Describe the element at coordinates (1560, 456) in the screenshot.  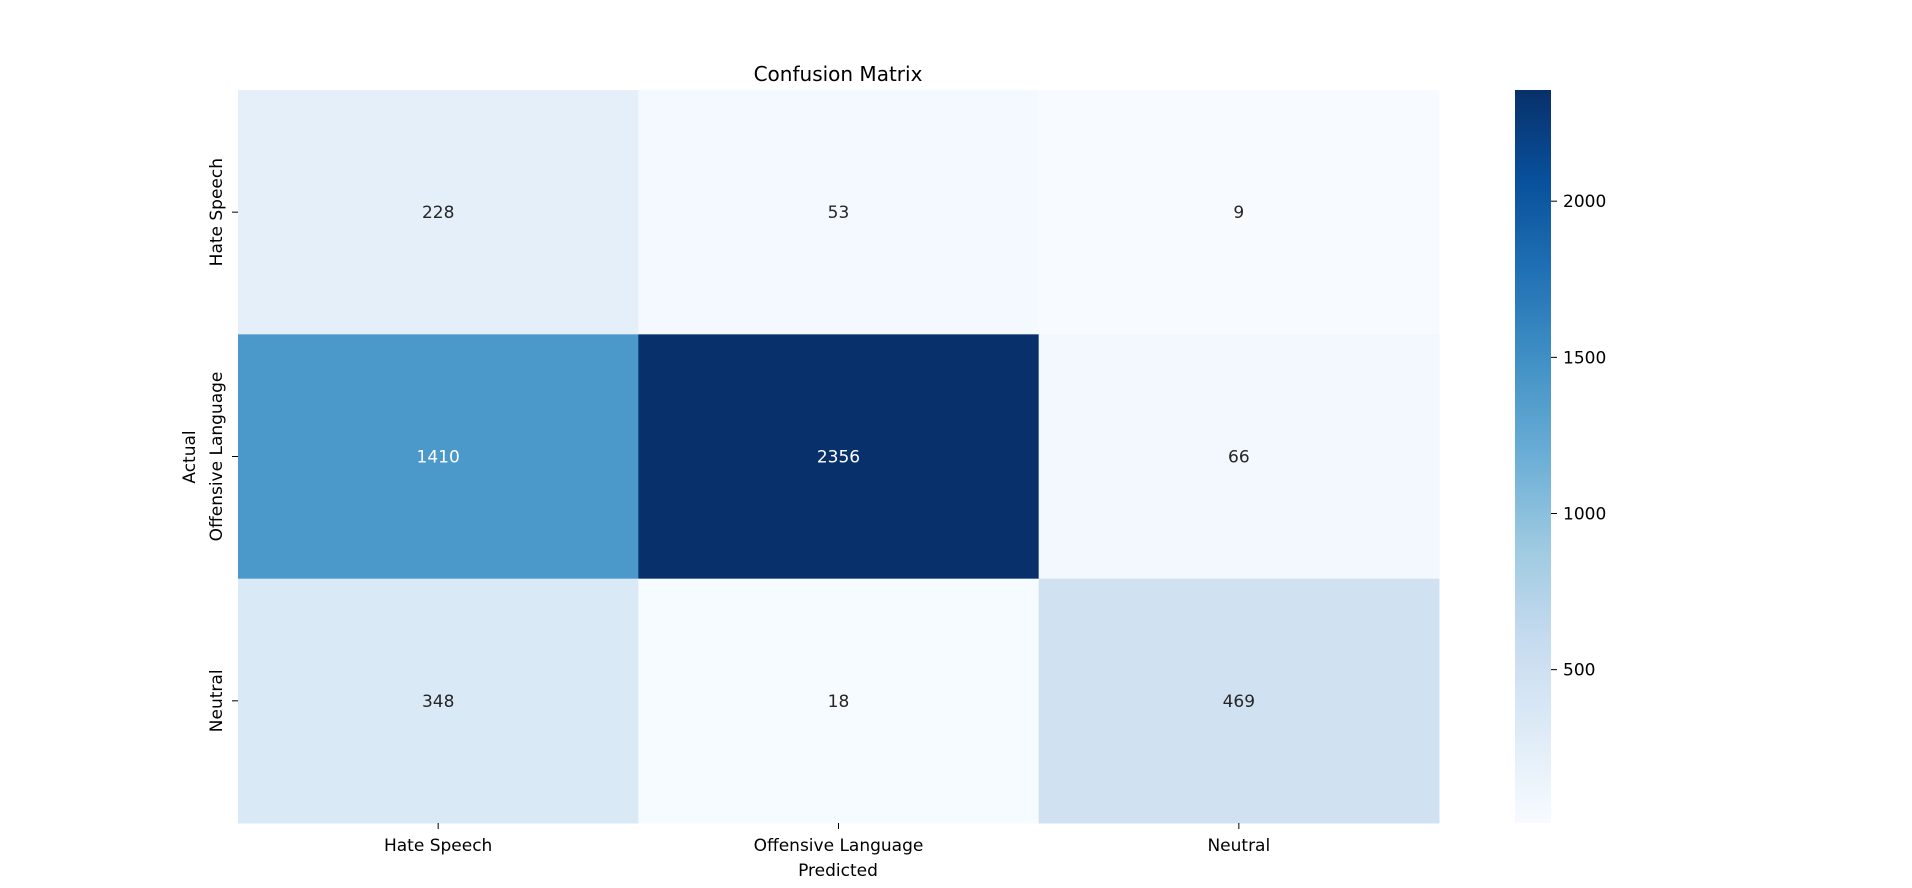
I see `colorbar: 500 1000 1500 2000` at that location.